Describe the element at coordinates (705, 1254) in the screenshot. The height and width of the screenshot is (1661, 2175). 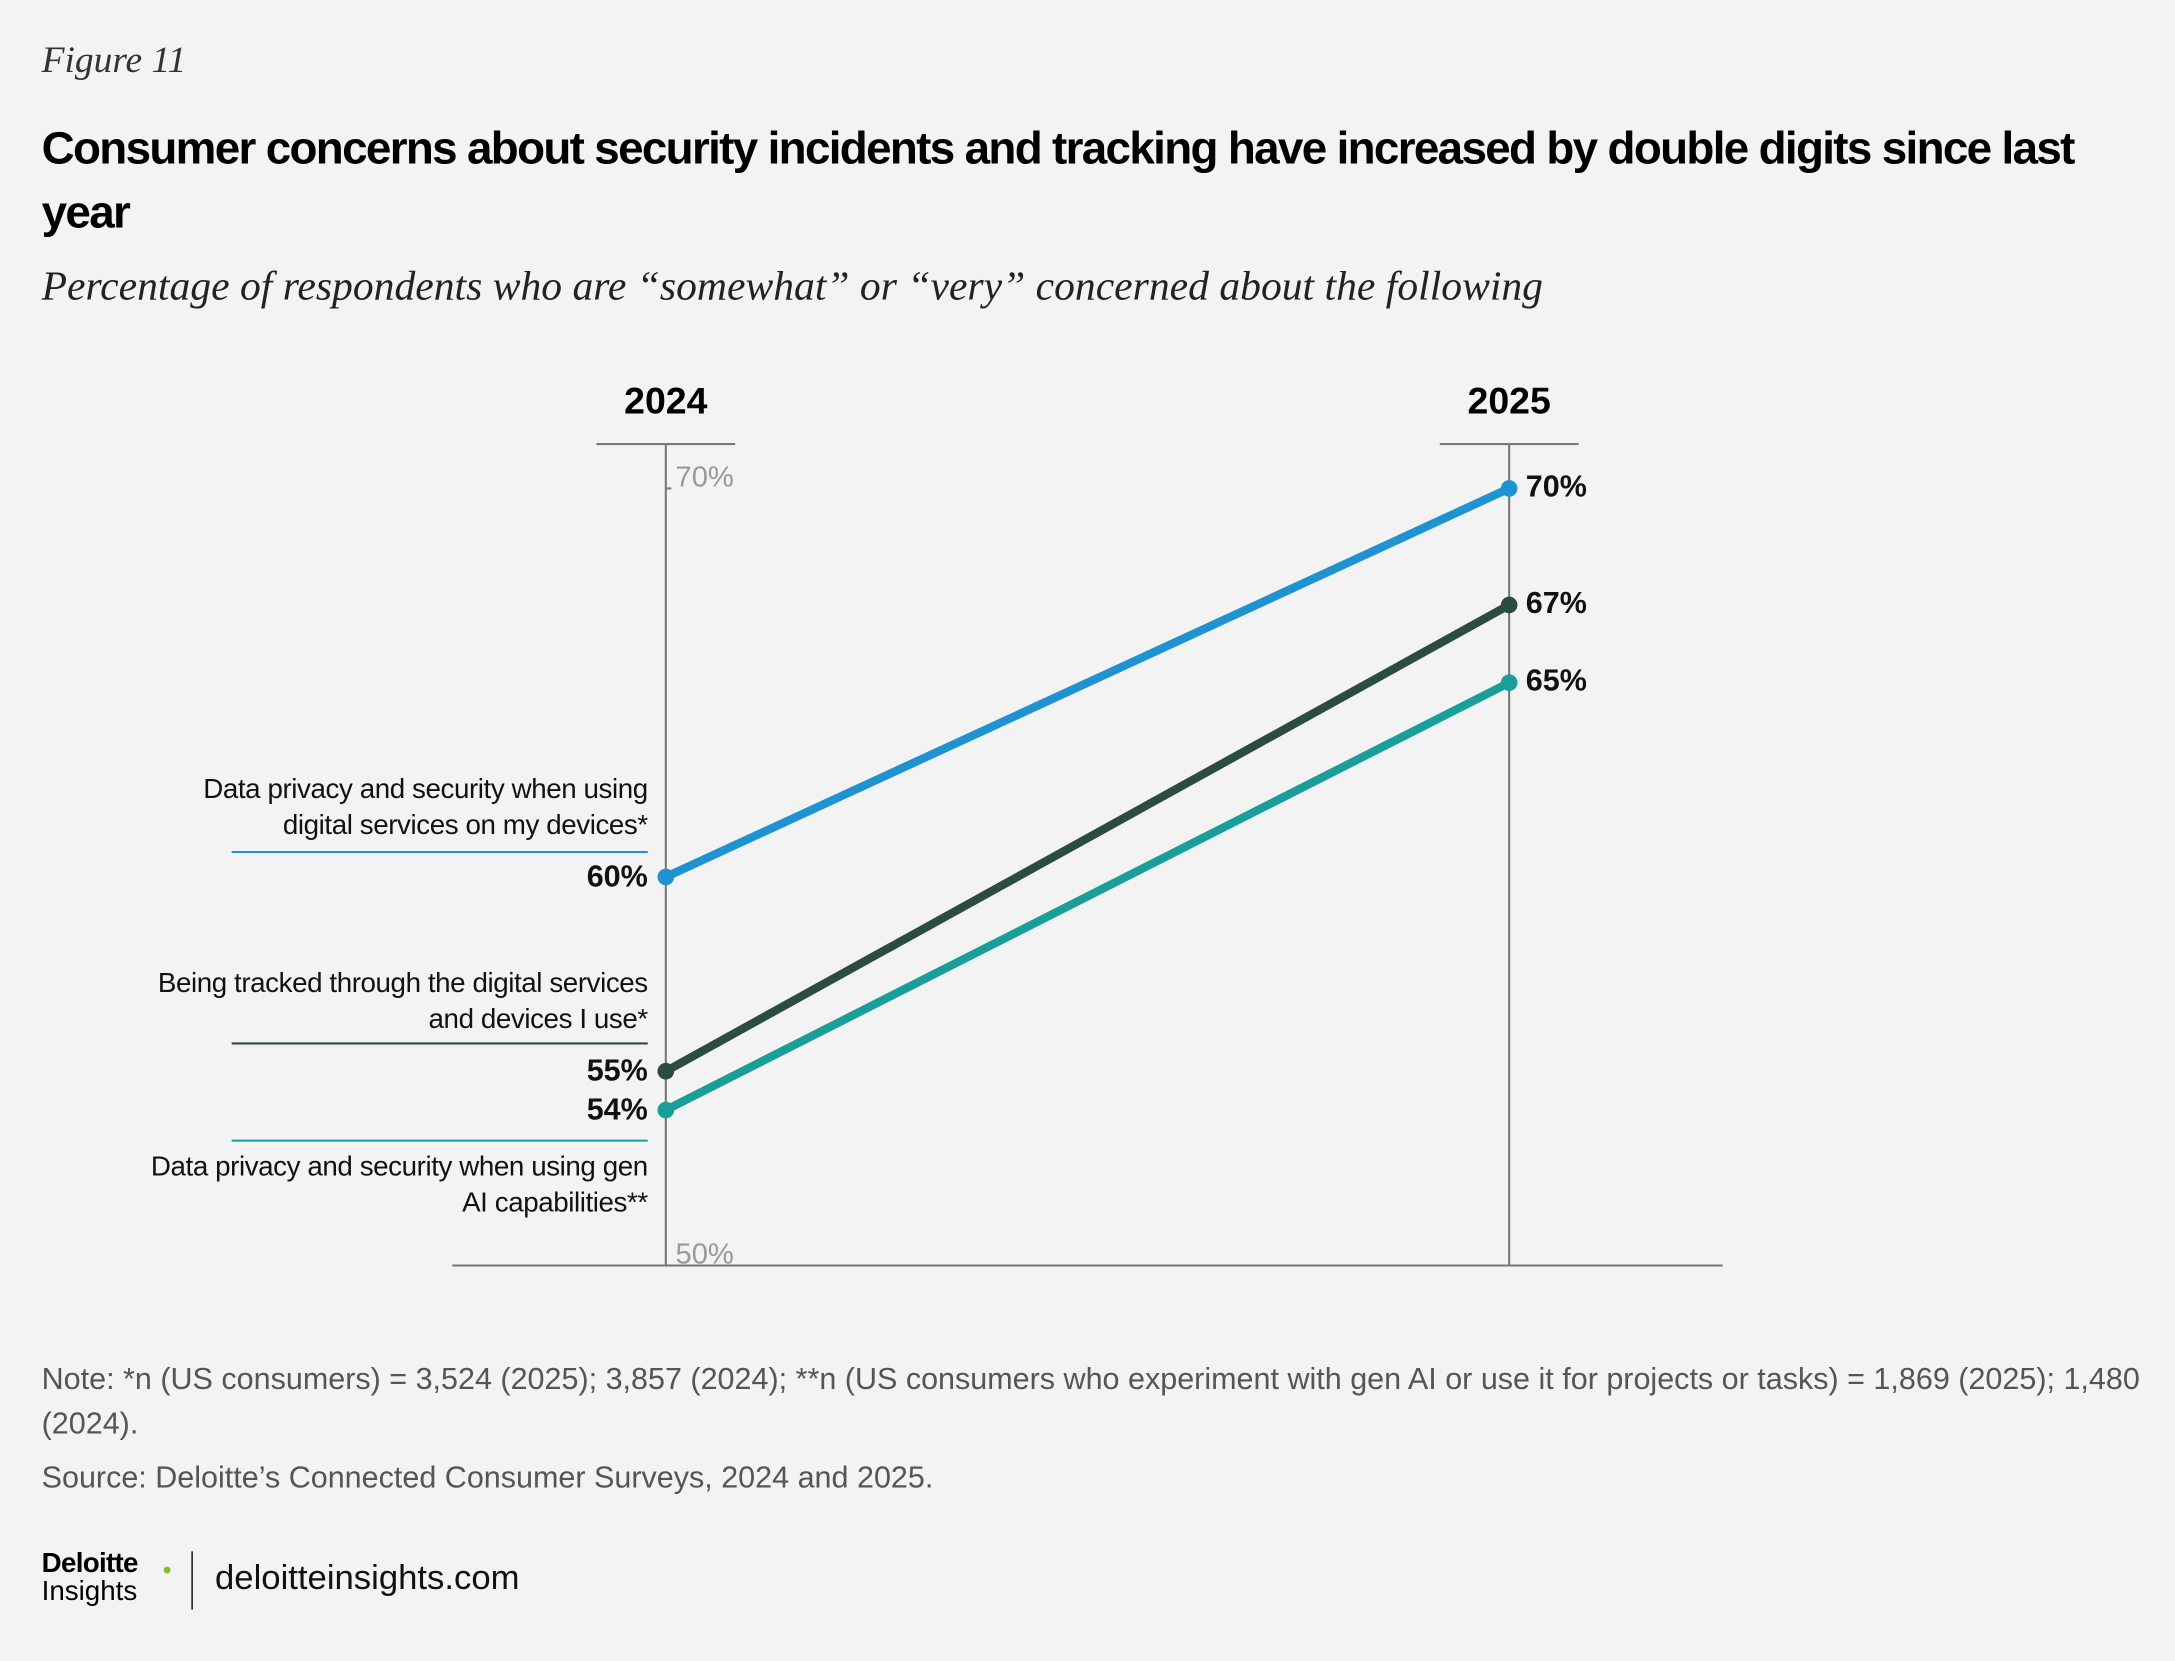
I see `y-tick-label: 50%` at that location.